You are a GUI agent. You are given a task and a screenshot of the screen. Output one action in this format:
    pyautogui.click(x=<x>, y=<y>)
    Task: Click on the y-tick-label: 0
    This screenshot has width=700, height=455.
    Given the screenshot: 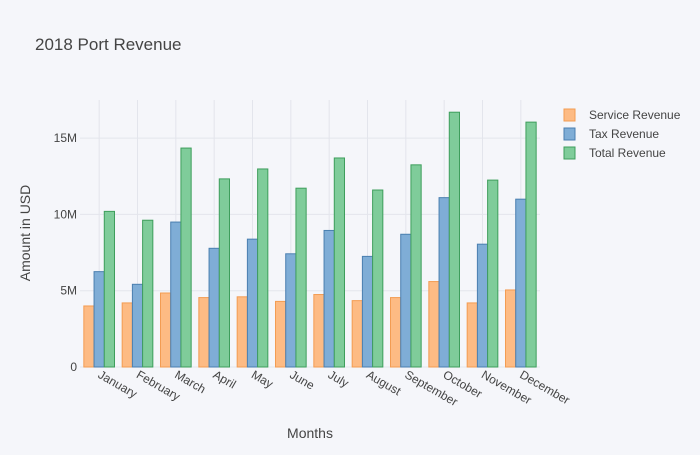 What is the action you would take?
    pyautogui.click(x=73, y=367)
    